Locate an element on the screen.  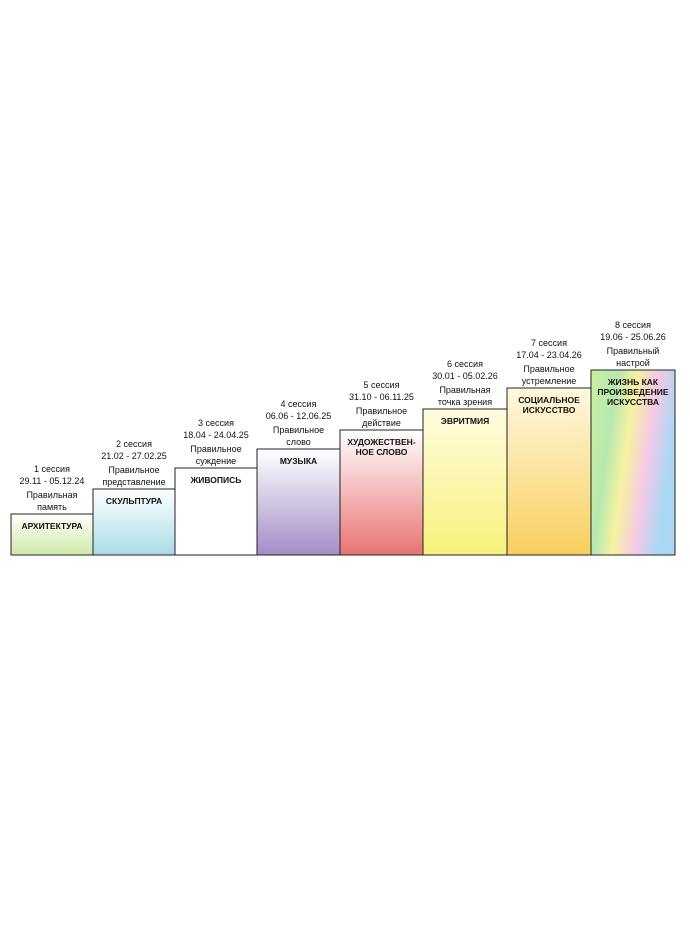
session-label: 5 сессия is located at coordinates (382, 385).